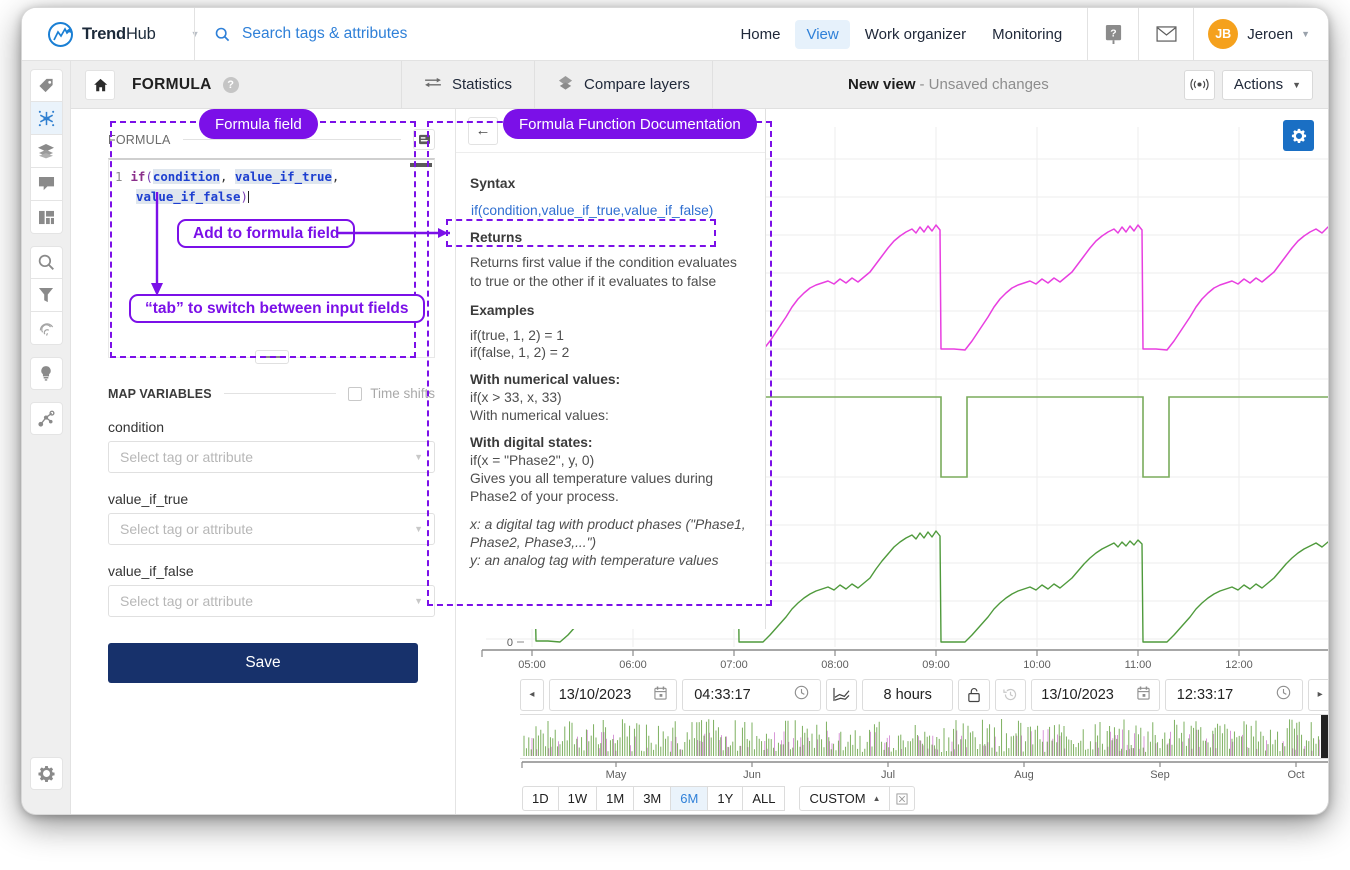  What do you see at coordinates (1166, 34) in the screenshot?
I see `envelope-icon` at bounding box center [1166, 34].